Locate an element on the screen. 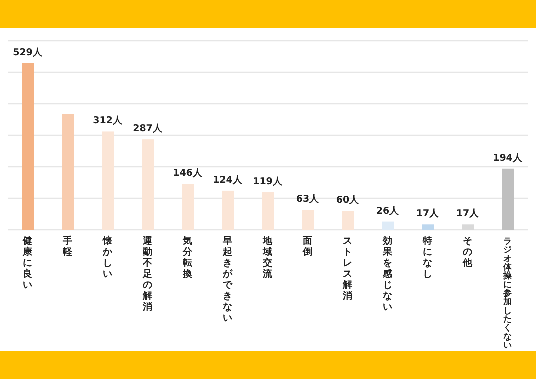 This screenshot has height=379, width=536. x-tick-label: 懐かしい is located at coordinates (108, 257).